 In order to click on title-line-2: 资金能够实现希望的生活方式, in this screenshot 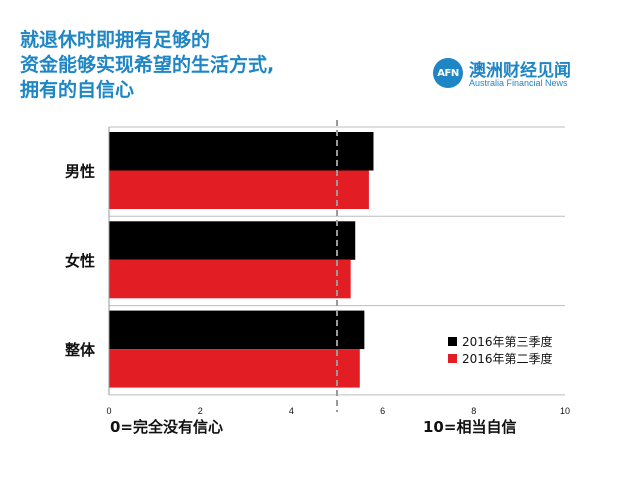, I will do `click(147, 65)`.